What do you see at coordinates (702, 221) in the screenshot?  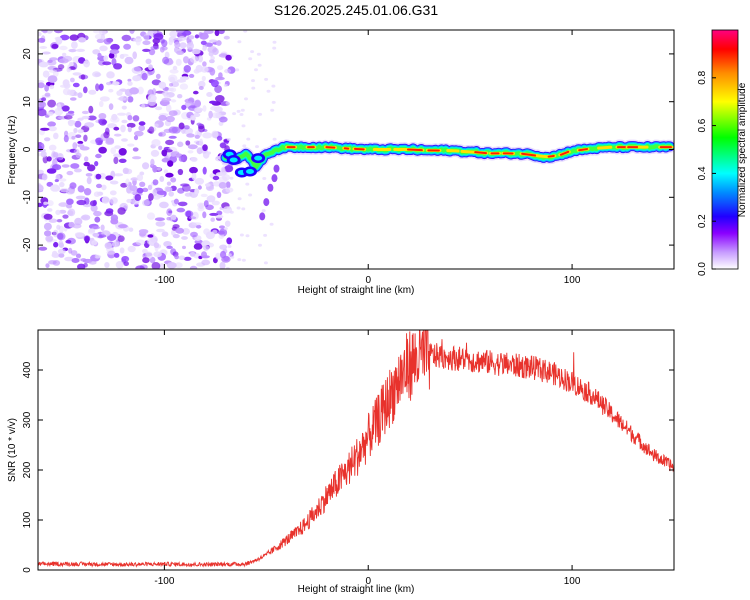 I see `colorbar-tick-label: 0.2` at bounding box center [702, 221].